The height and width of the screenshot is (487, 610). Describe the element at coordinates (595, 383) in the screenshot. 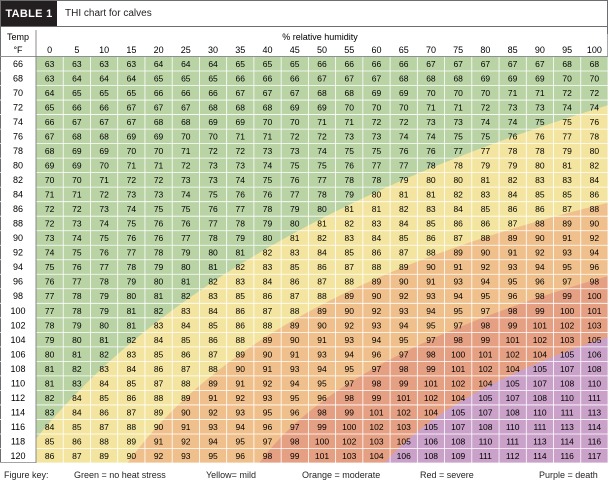

I see `value-cell: 110` at that location.